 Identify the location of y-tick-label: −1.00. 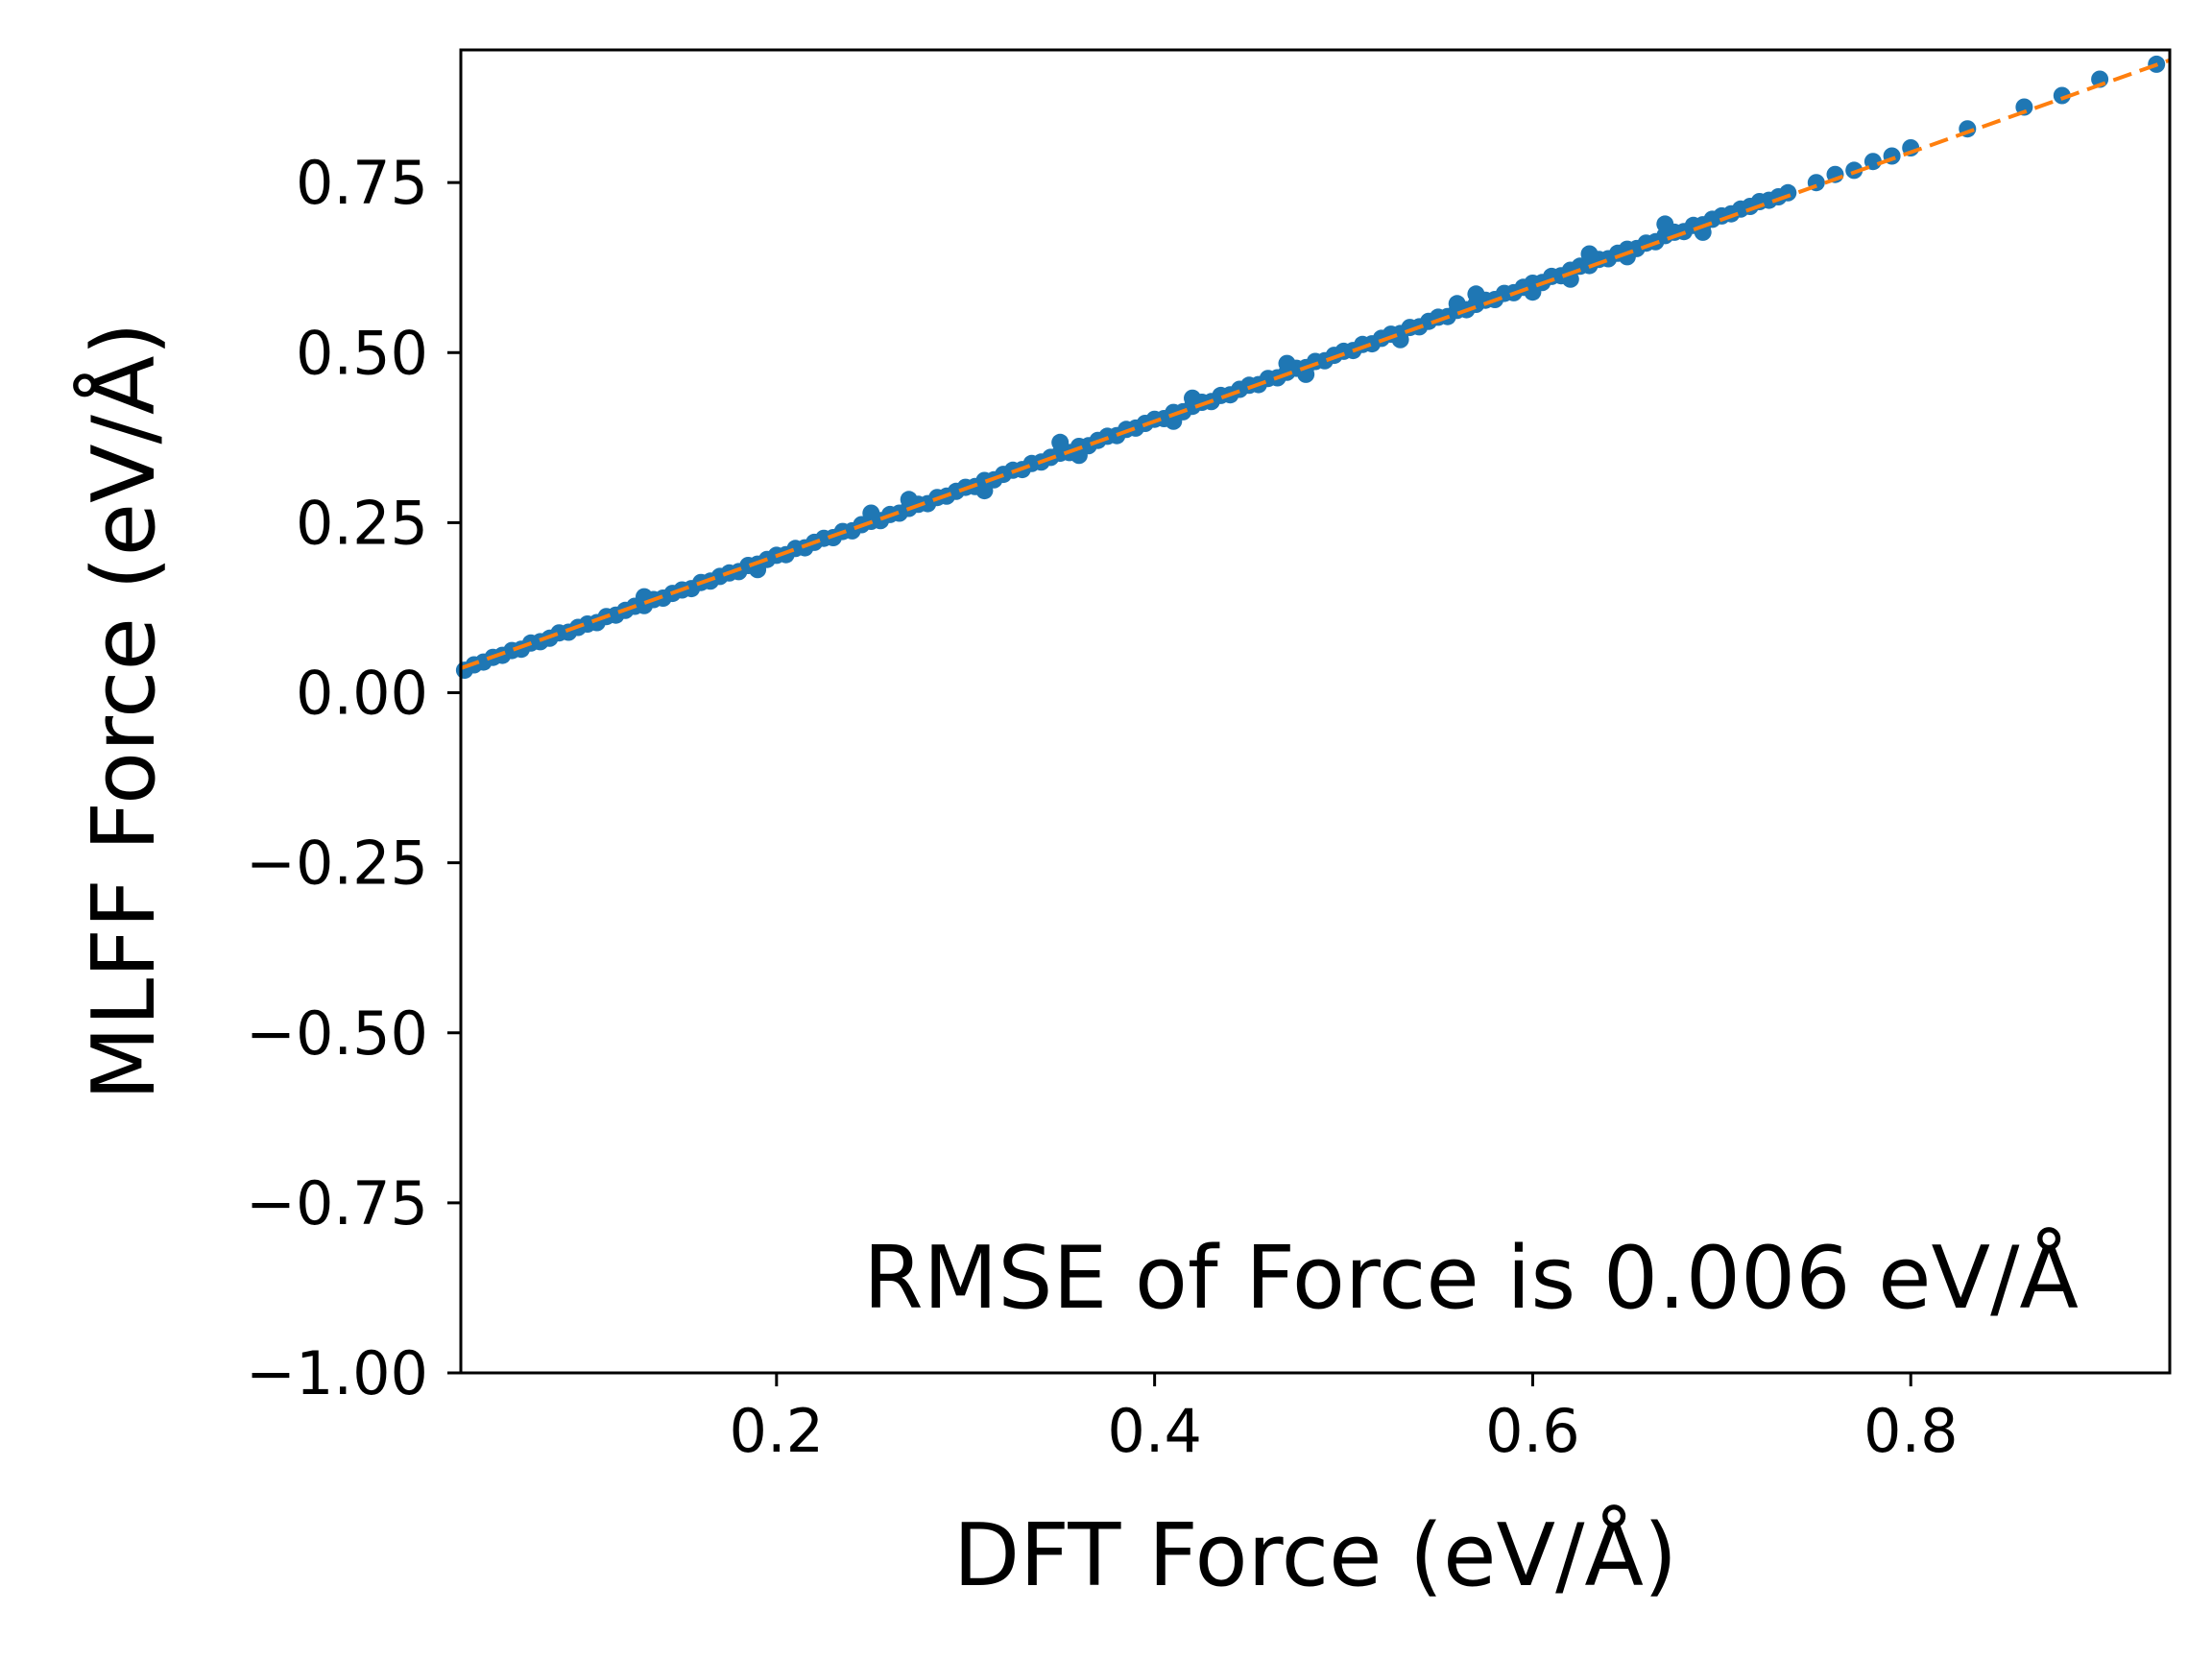
(337, 1373).